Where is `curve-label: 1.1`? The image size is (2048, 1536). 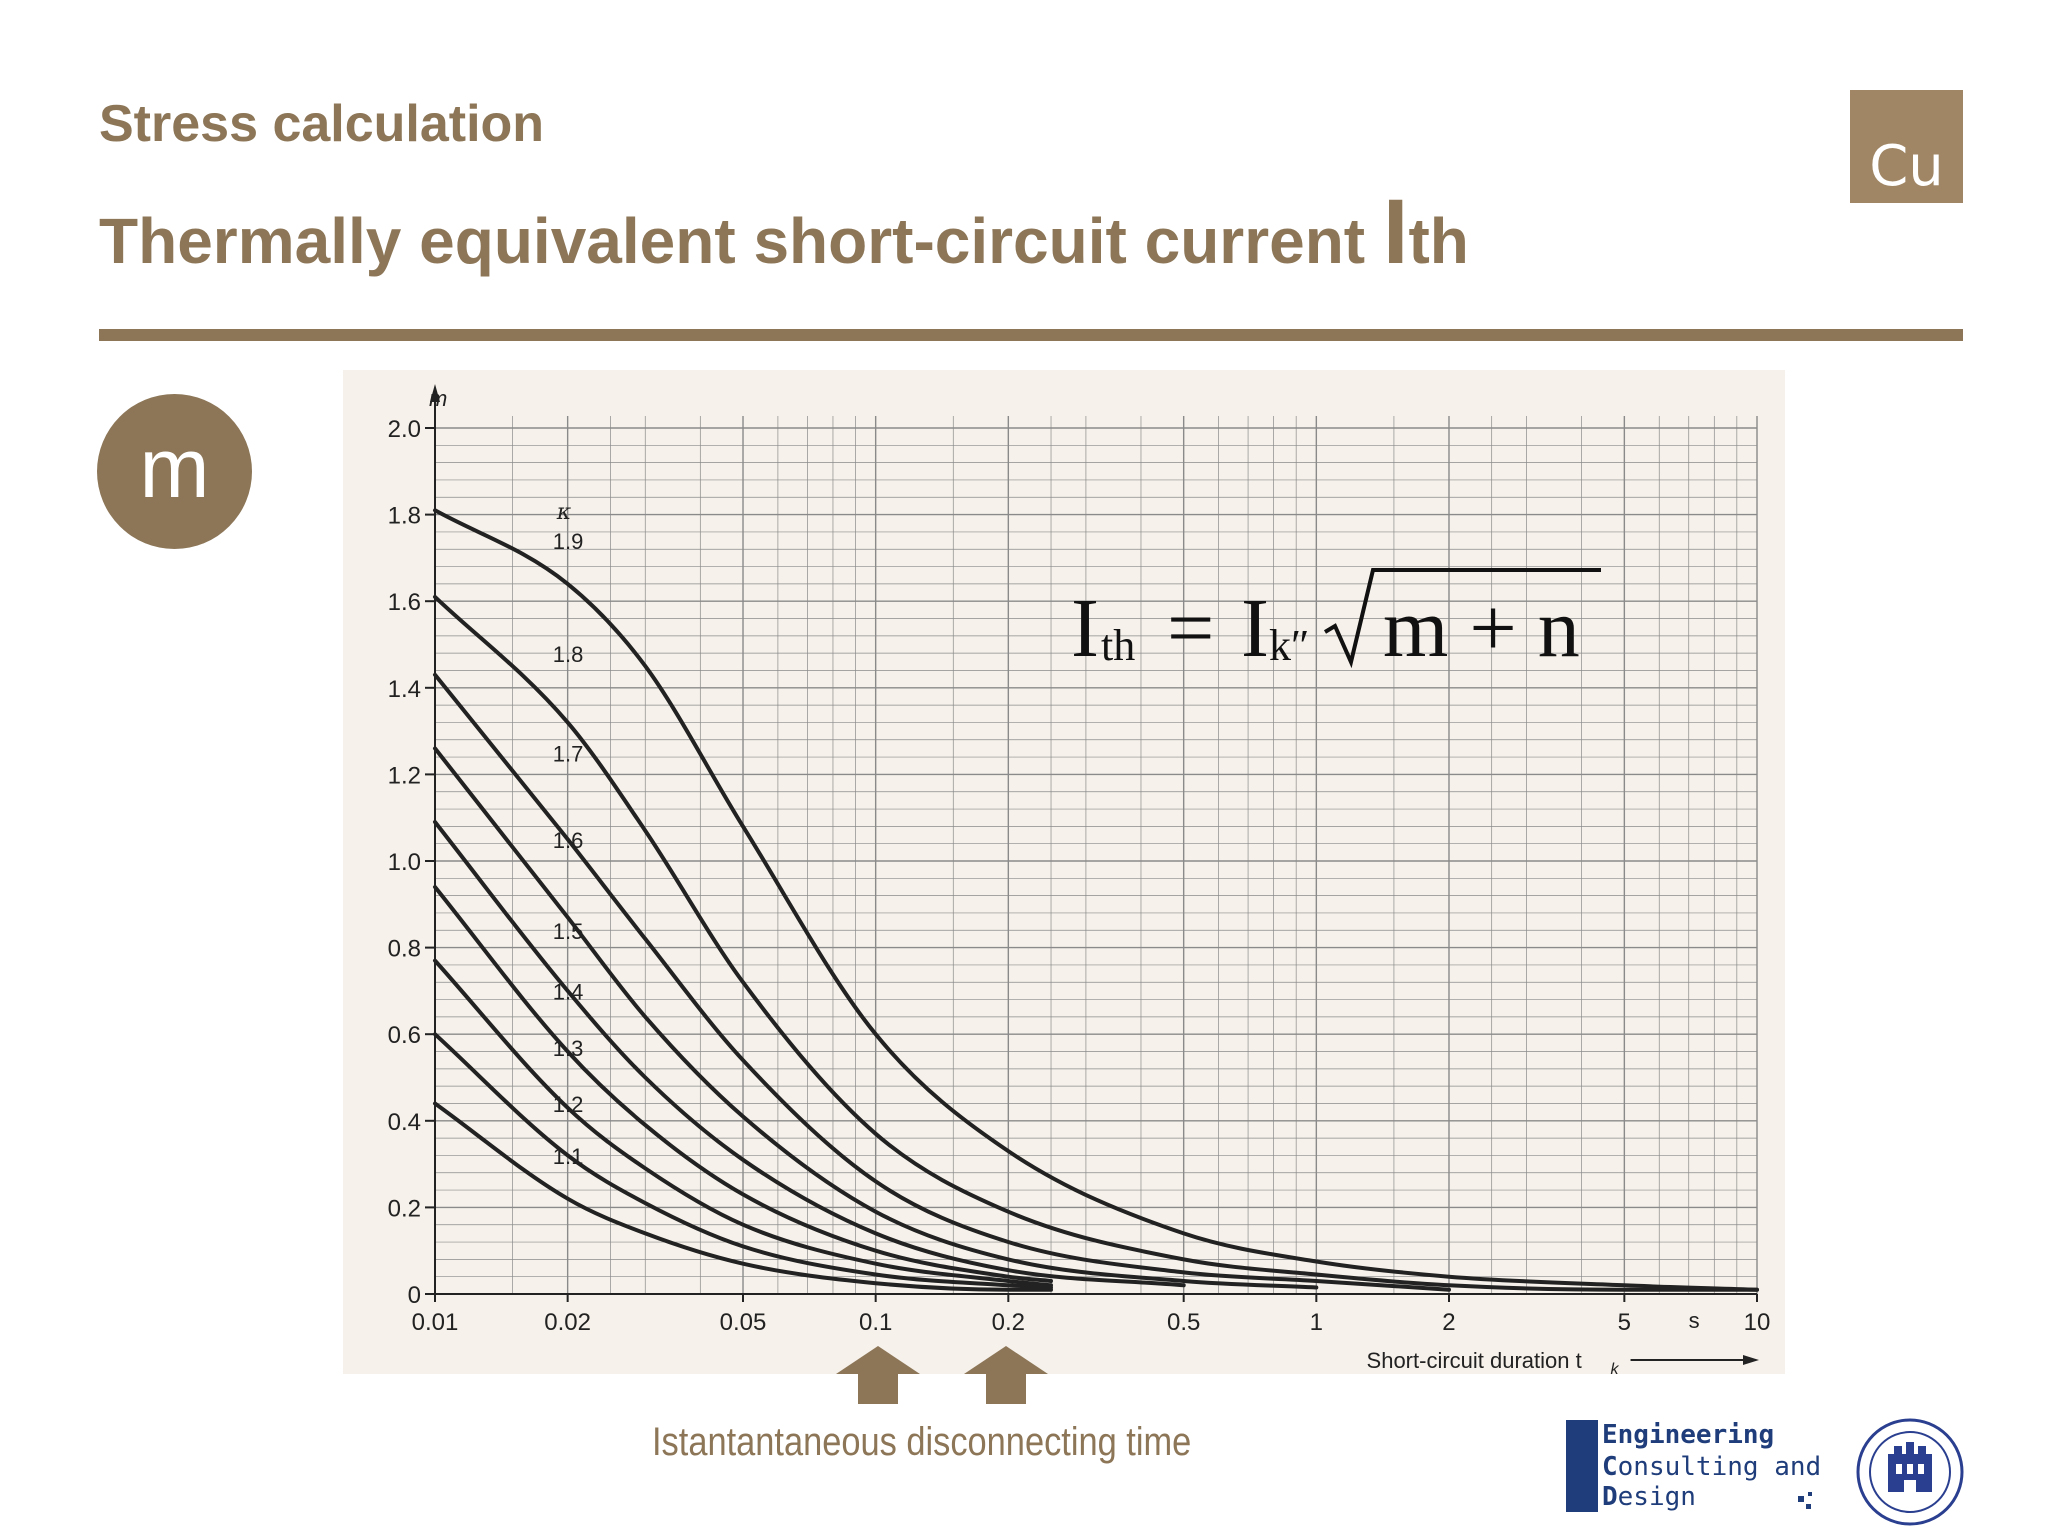
curve-label: 1.1 is located at coordinates (568, 1156).